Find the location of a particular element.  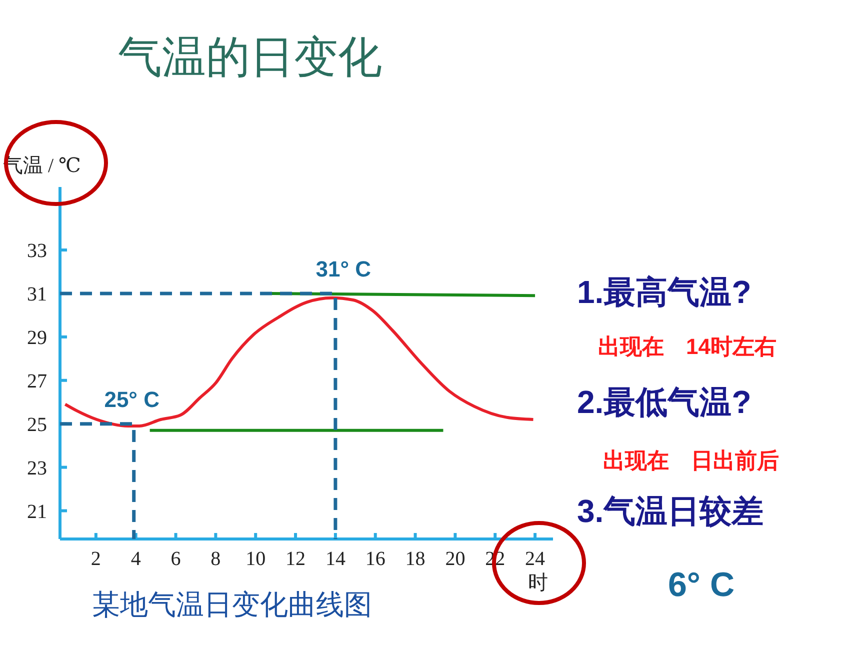

text: 某地气温日变化曲线图 is located at coordinates (232, 604).